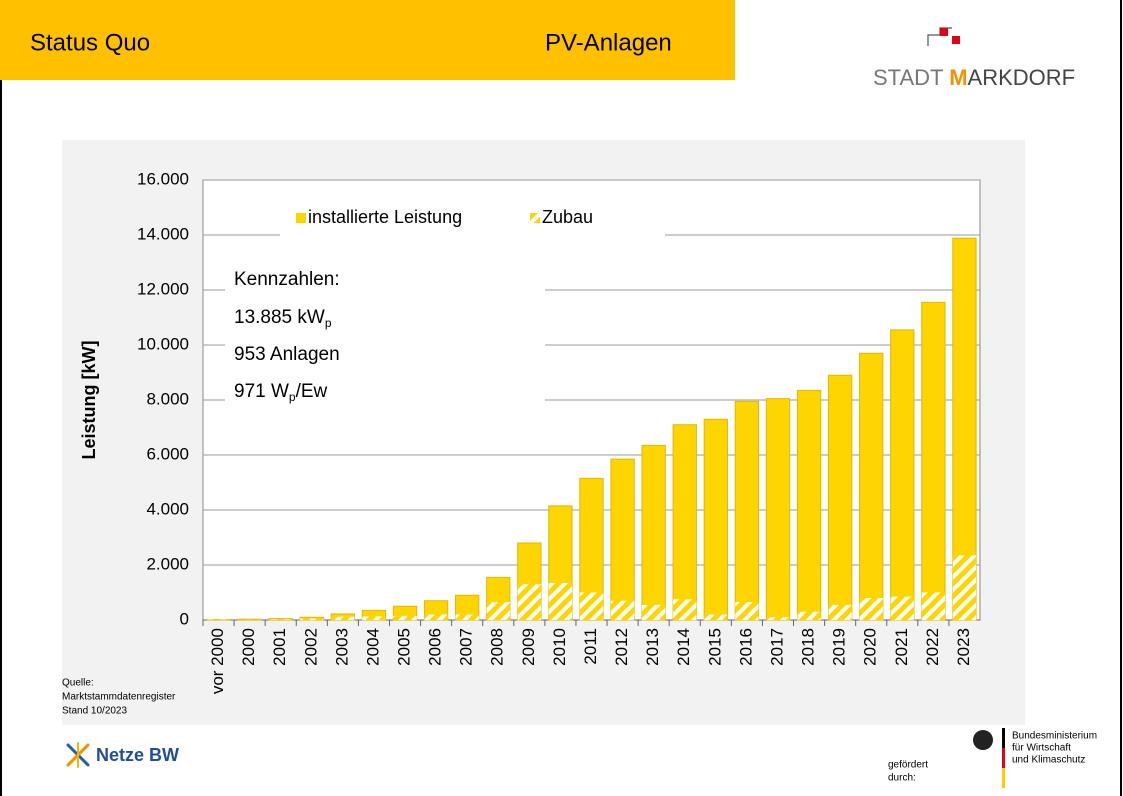 The width and height of the screenshot is (1123, 796). Describe the element at coordinates (89, 400) in the screenshot. I see `y-axis-label: Leistung [kW]` at that location.